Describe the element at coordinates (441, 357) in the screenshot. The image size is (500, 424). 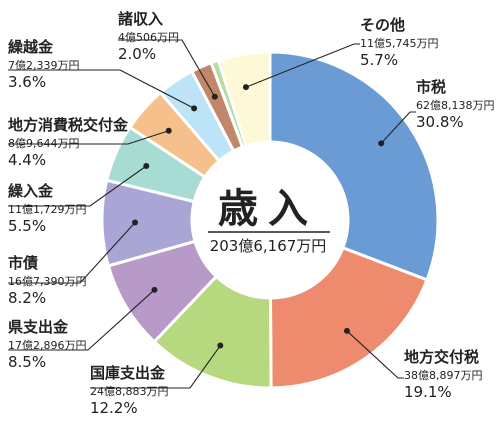
I see `slice-2-name: 地方交付税` at that location.